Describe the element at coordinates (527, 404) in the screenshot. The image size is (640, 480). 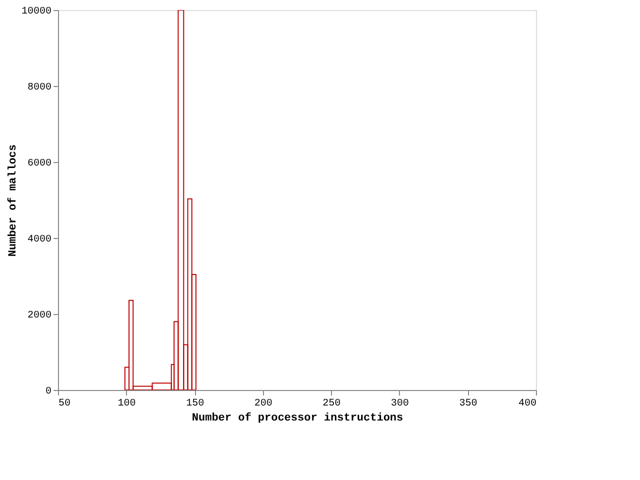
I see `x-tick-label: 400` at that location.